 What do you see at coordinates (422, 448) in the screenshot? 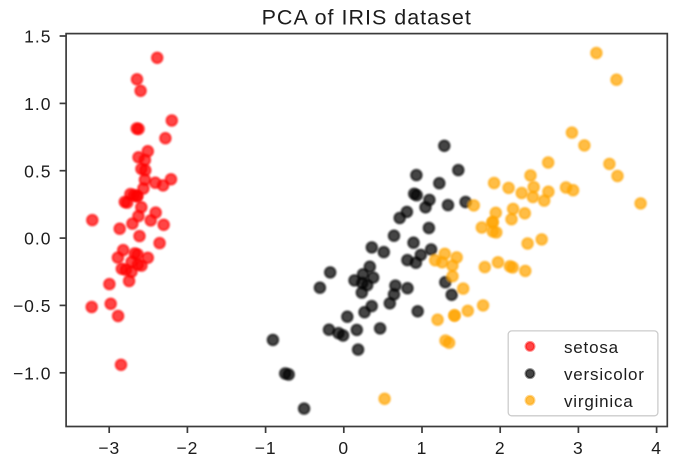
I see `svg-text: 1` at bounding box center [422, 448].